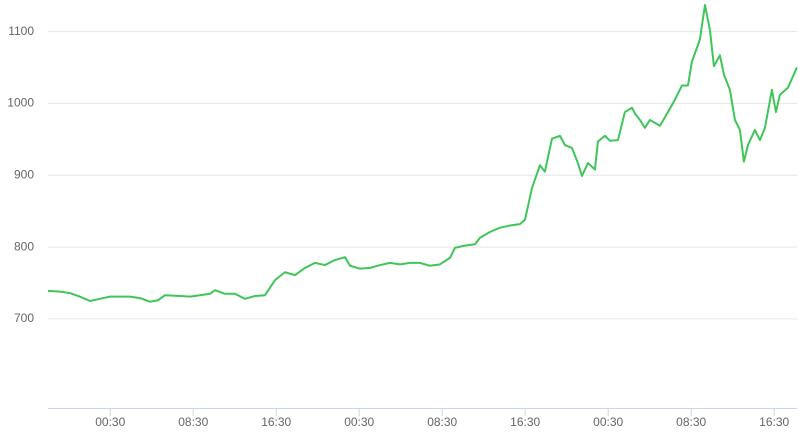 The image size is (799, 437). I want to click on y-tick-label: 700, so click(24, 318).